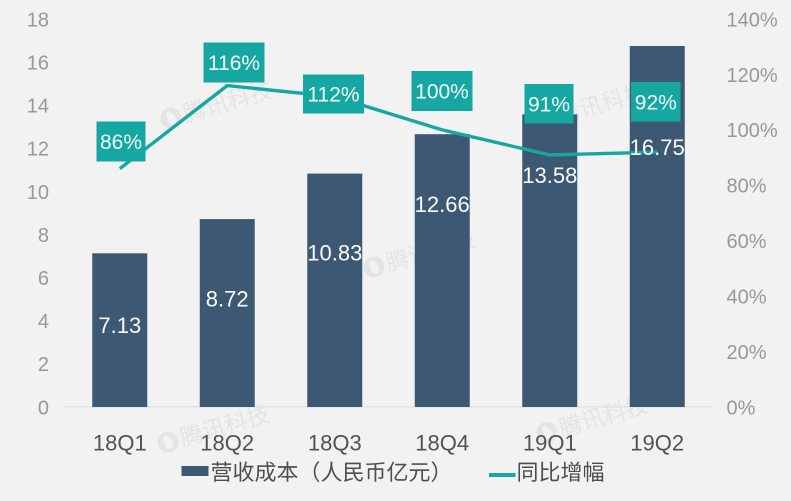  I want to click on svg-text: 19Q2, so click(657, 443).